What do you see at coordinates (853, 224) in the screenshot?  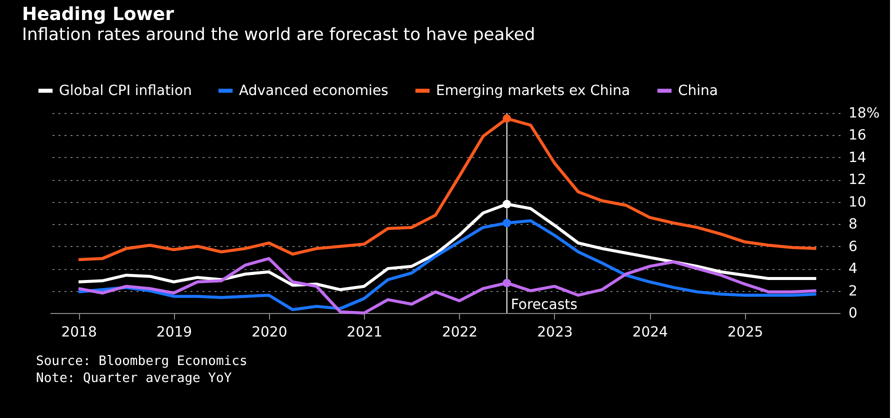 I see `y-tick-label: 8` at bounding box center [853, 224].